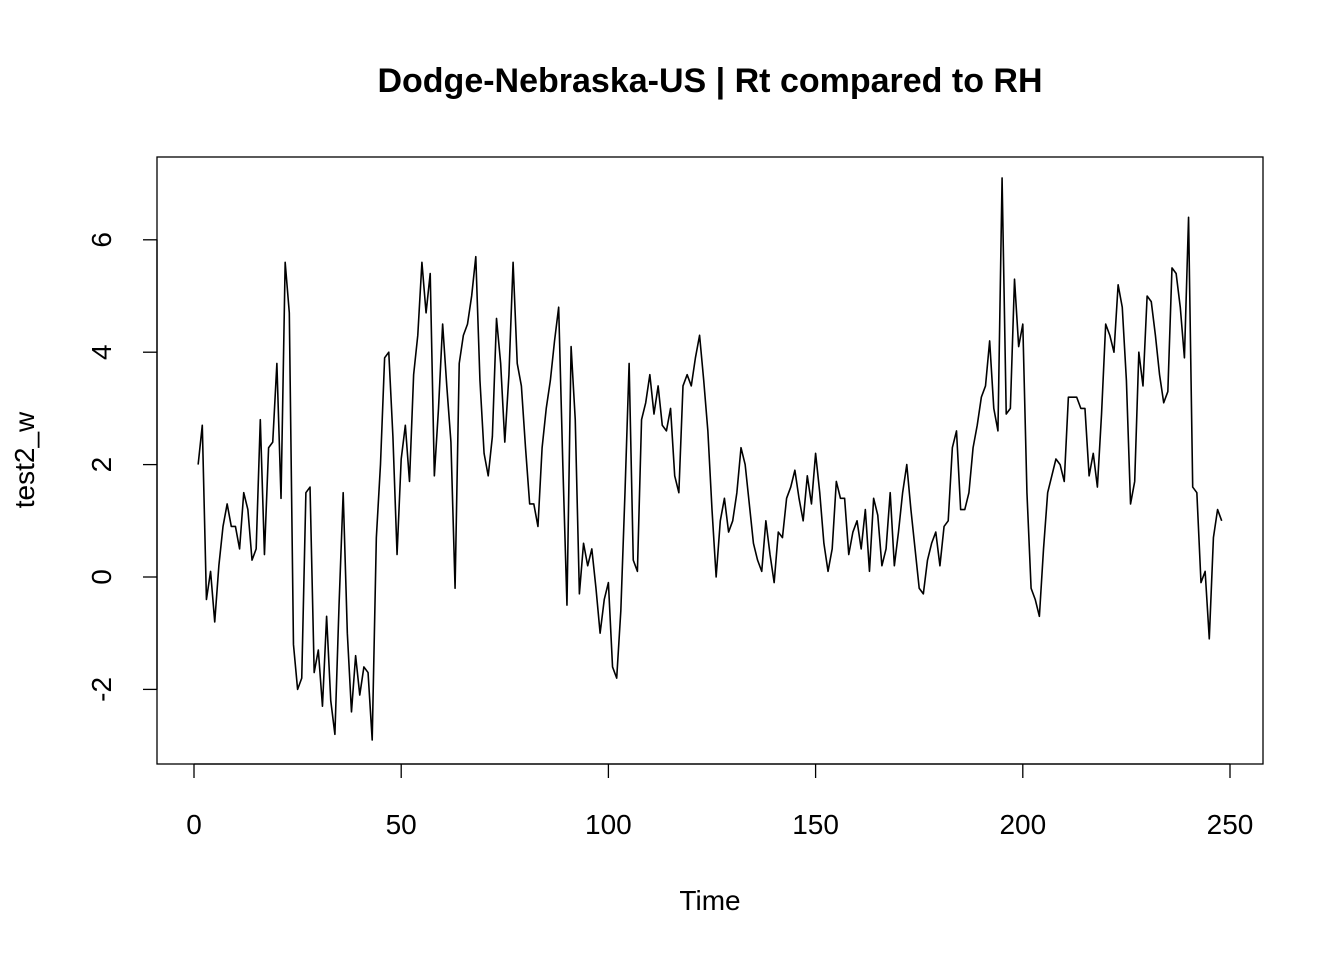 The width and height of the screenshot is (1344, 960). I want to click on x-tick-label: 0, so click(194, 824).